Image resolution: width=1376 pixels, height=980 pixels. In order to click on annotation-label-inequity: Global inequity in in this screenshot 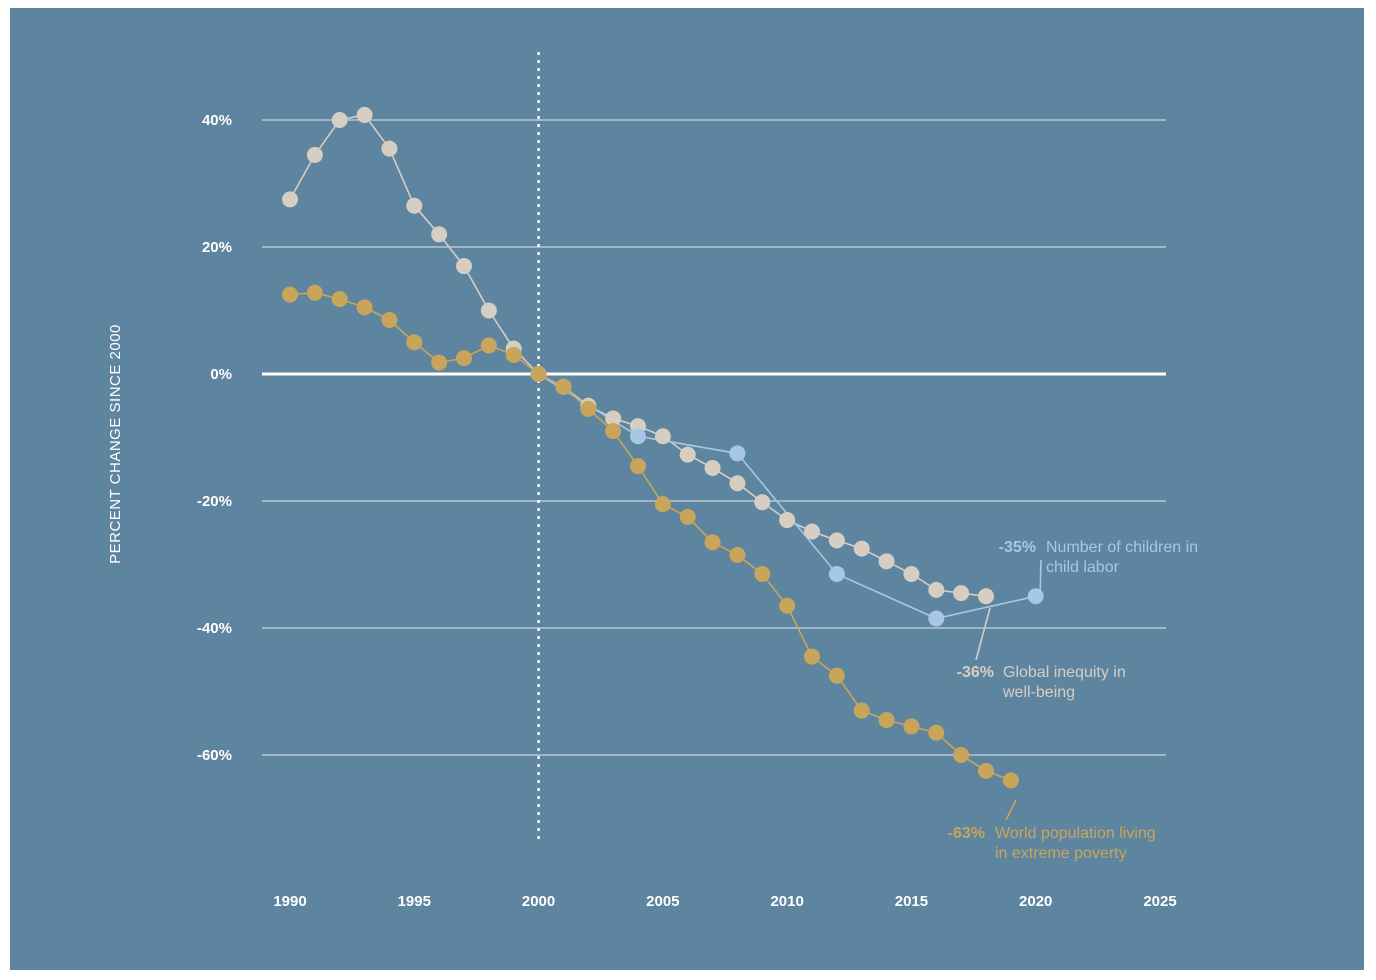, I will do `click(1064, 672)`.